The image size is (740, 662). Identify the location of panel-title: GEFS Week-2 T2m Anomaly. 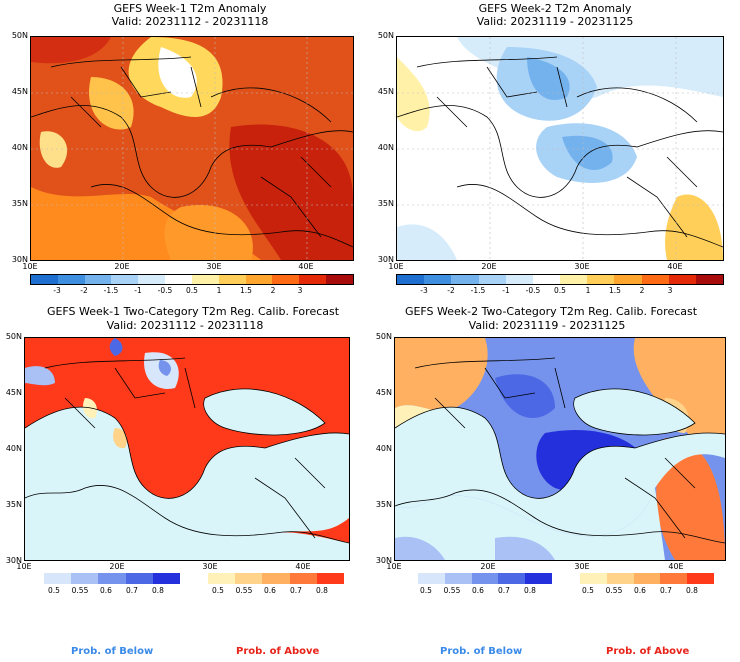
(555, 8).